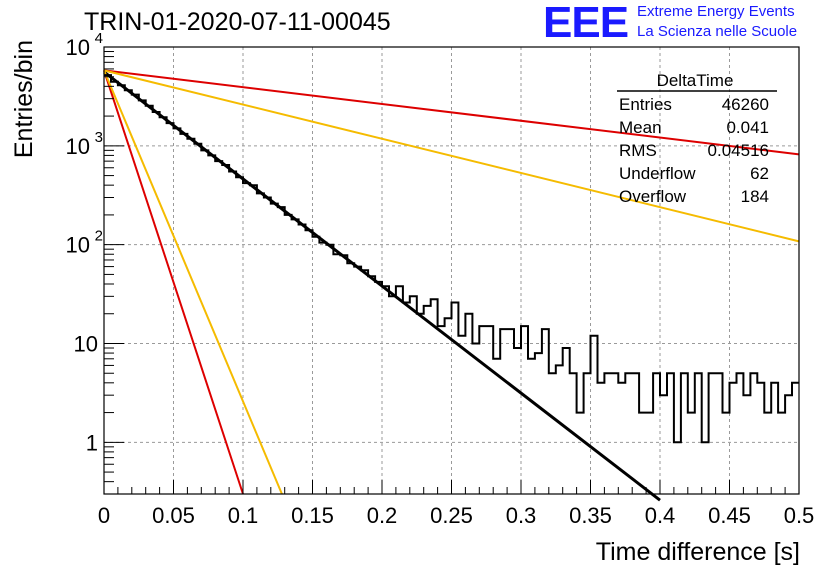 The height and width of the screenshot is (572, 836). Describe the element at coordinates (312, 515) in the screenshot. I see `x-tick-label: 0.15` at that location.